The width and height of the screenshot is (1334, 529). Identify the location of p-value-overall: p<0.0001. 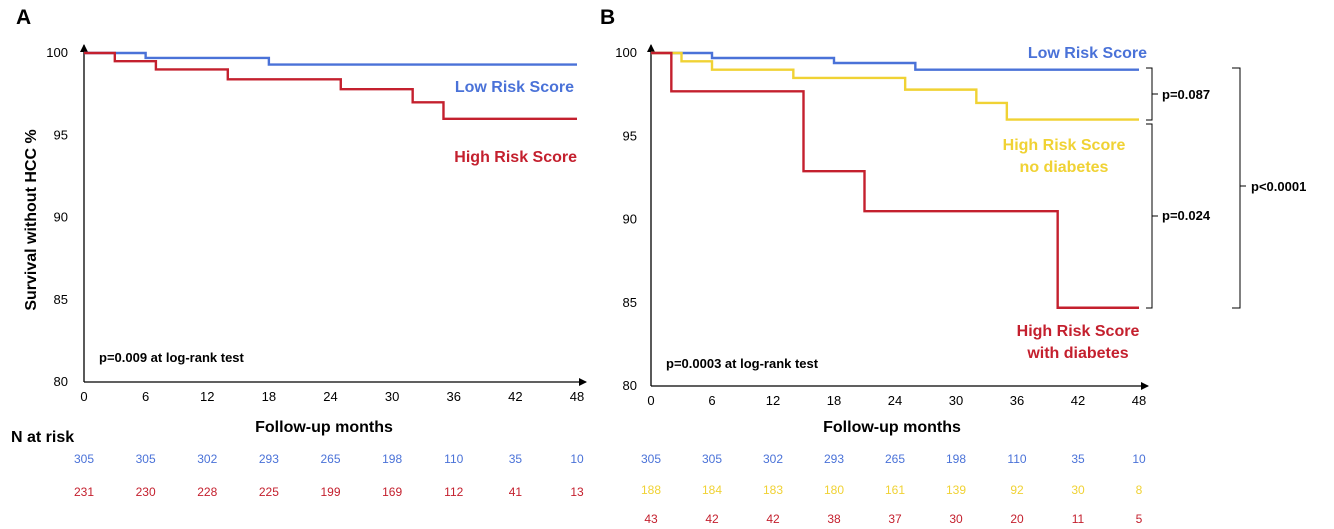
(1278, 186).